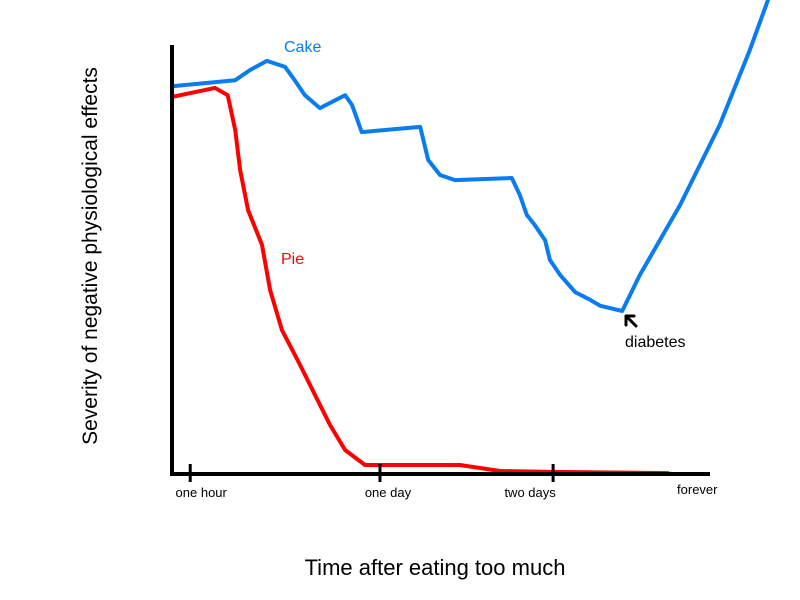 The image size is (800, 600). I want to click on x-axis-label: Time after eating too much, so click(435, 567).